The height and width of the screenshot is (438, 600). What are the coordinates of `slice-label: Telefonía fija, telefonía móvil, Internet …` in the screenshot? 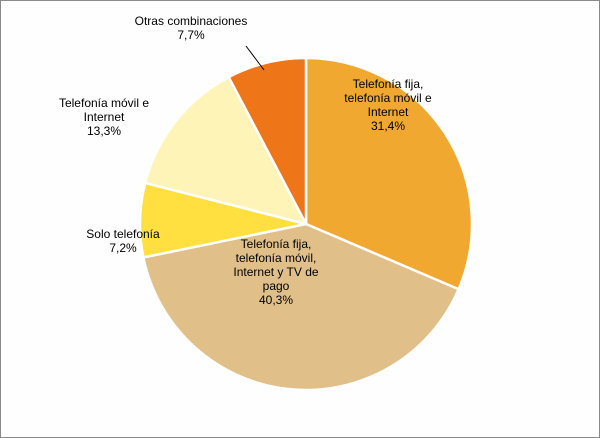 It's located at (275, 272).